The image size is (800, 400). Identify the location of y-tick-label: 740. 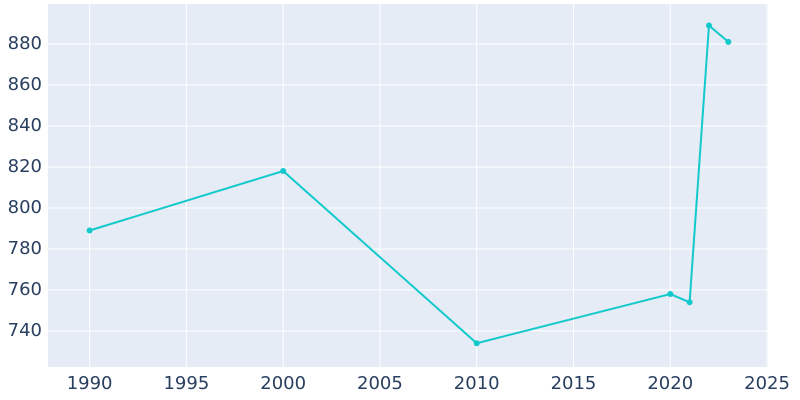
(25, 330).